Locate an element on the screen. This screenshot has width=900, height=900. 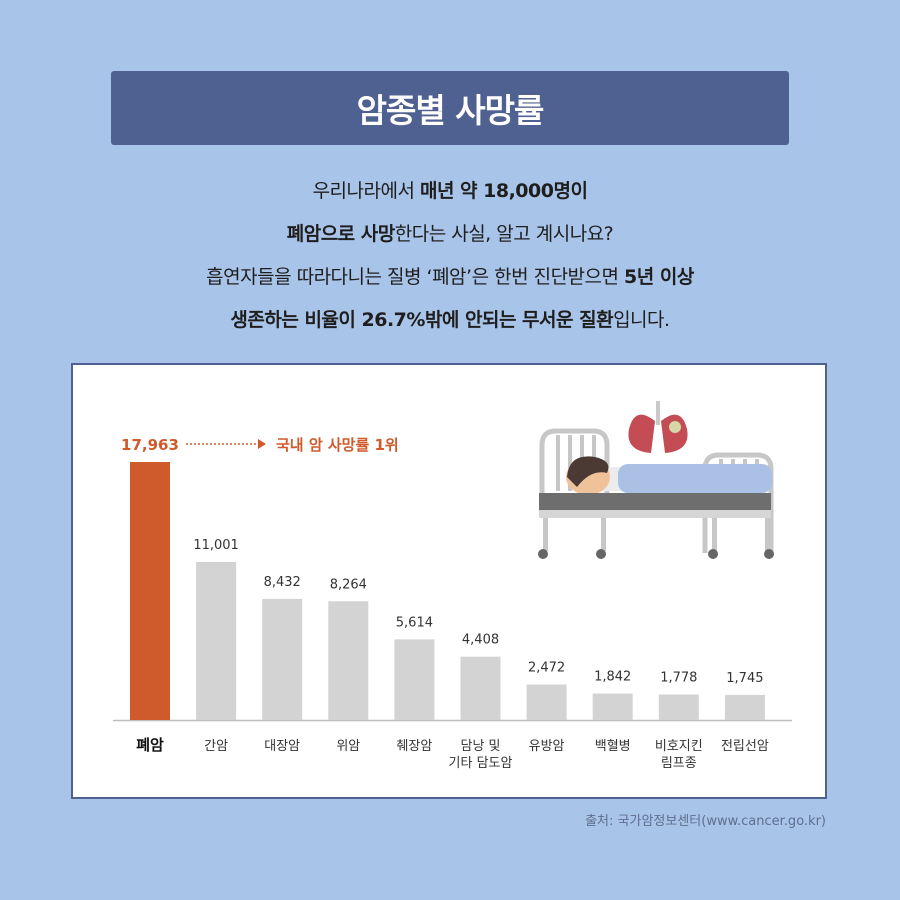
category-label: 폐암 is located at coordinates (150, 745).